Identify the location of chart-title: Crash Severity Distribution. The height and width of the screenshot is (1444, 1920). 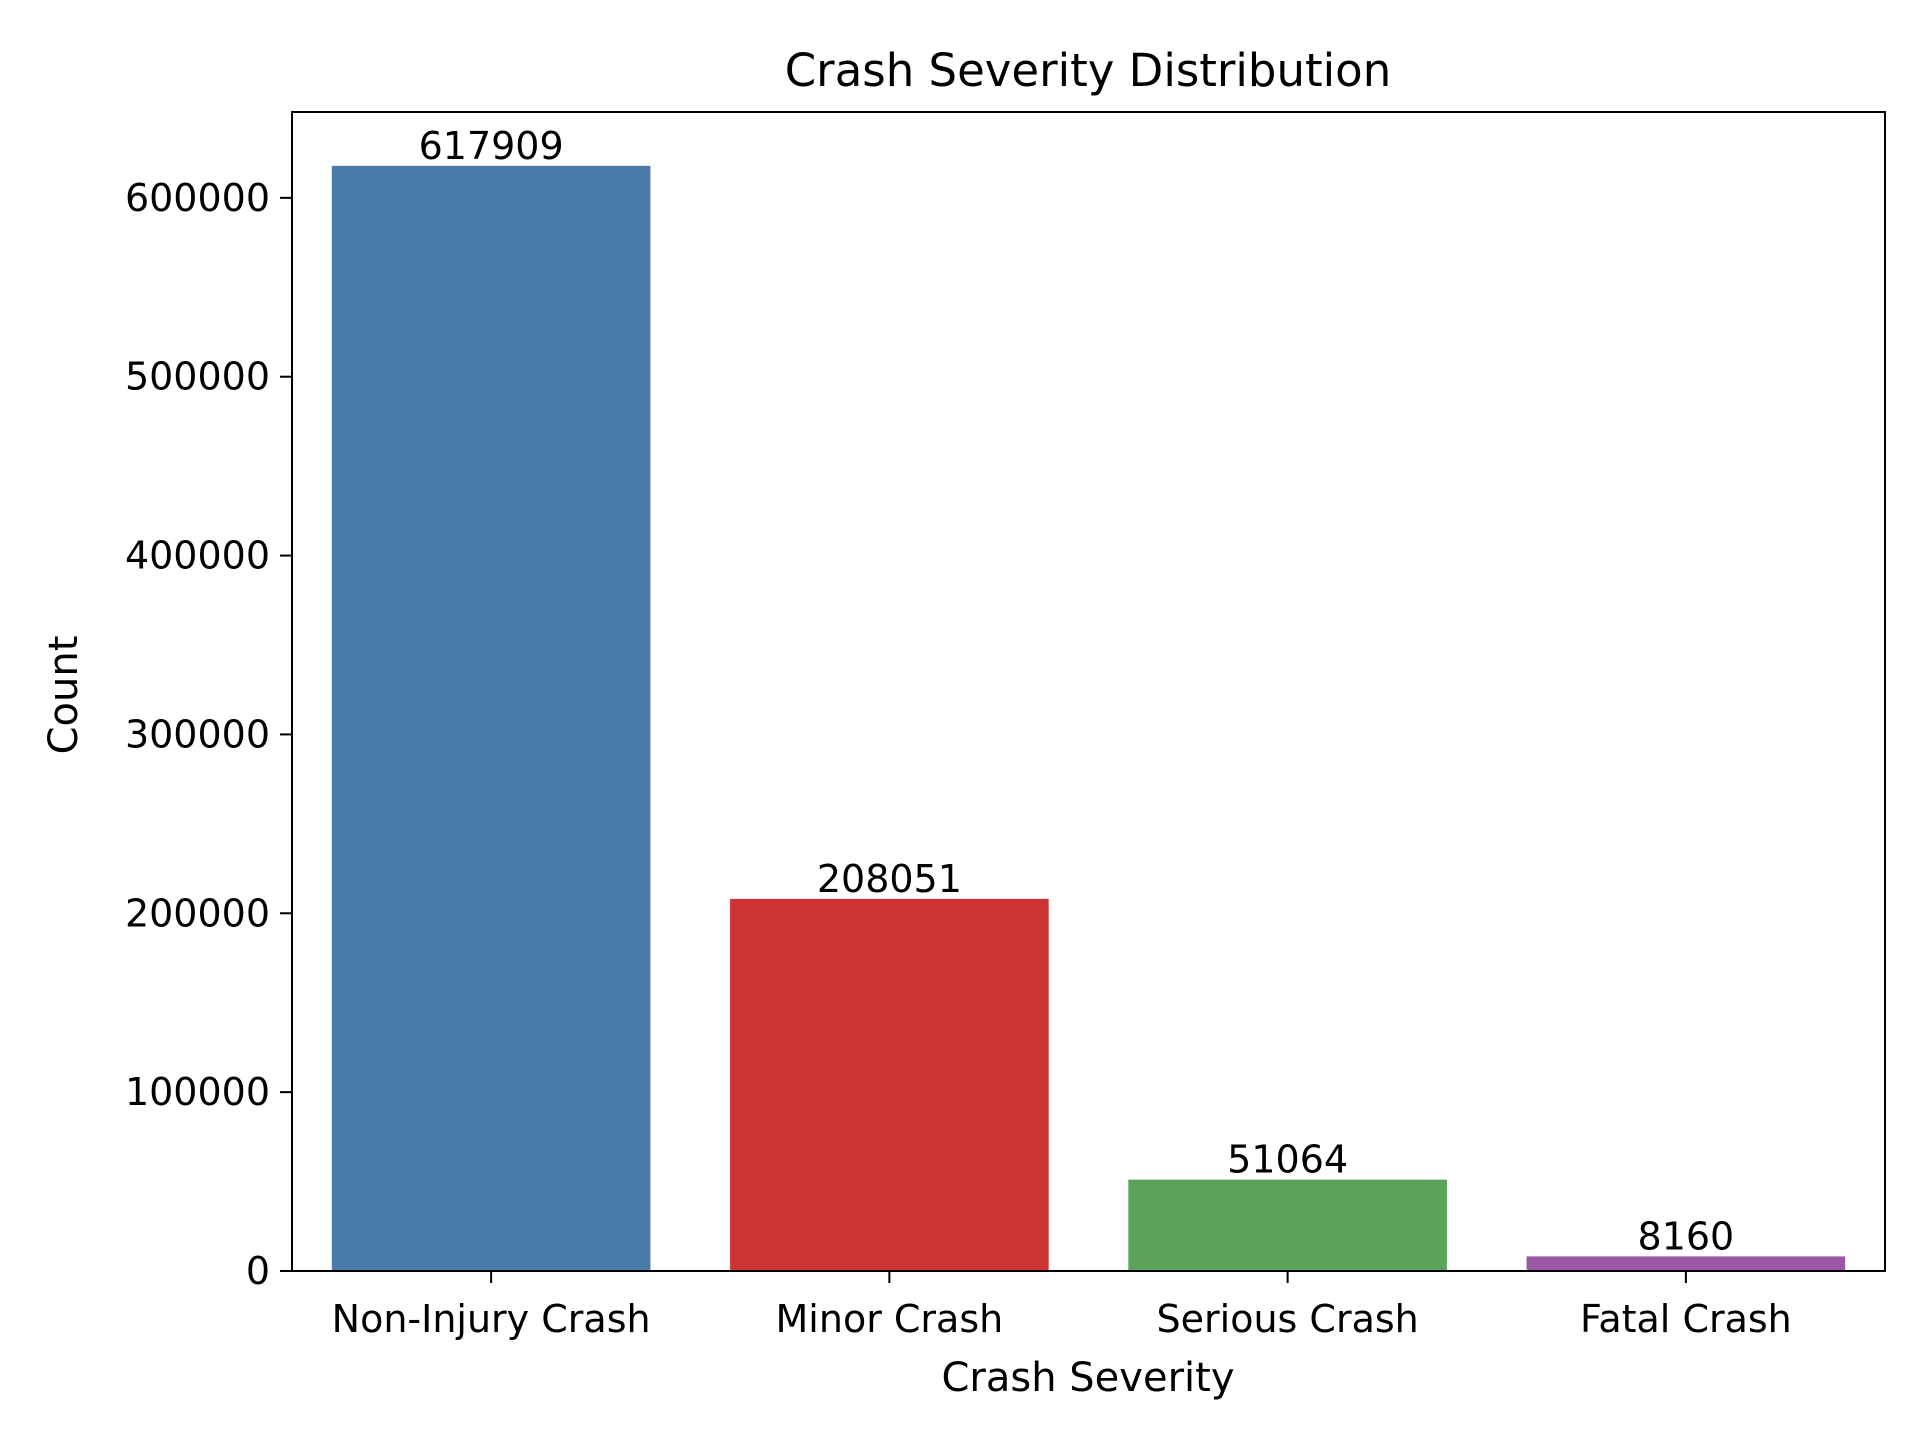
(1088, 70).